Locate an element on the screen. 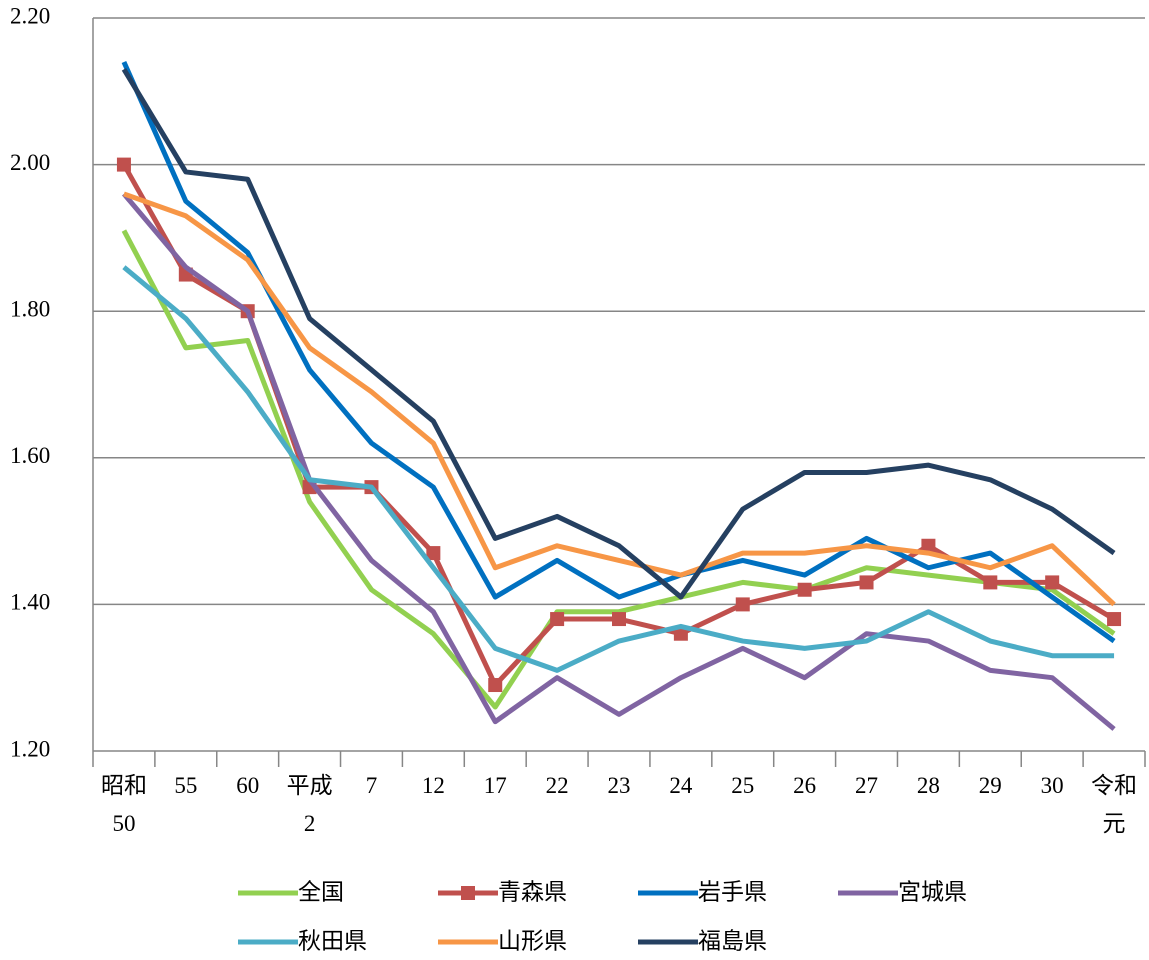 This screenshot has height=960, width=1149. legend-label: 山形県 is located at coordinates (532, 940).